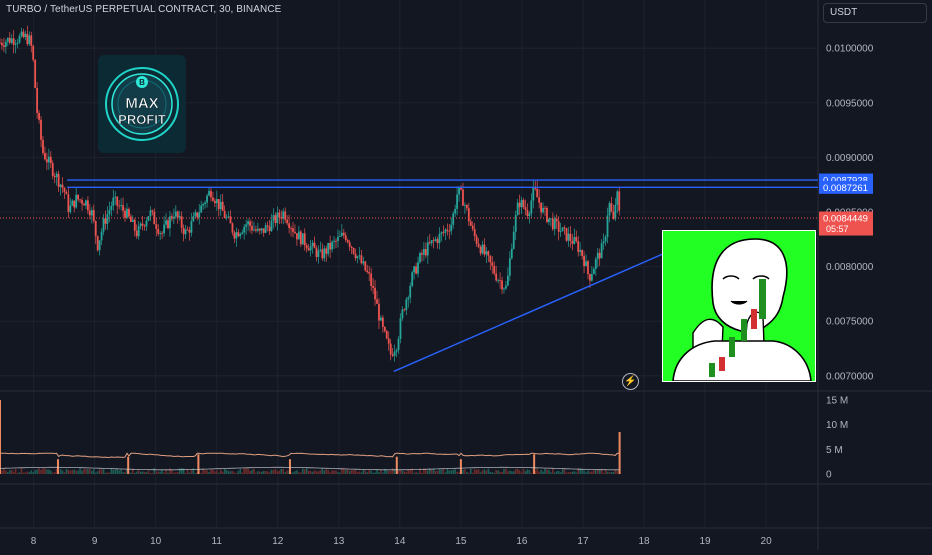  I want to click on price-label-text: 0.0084449, so click(845, 219).